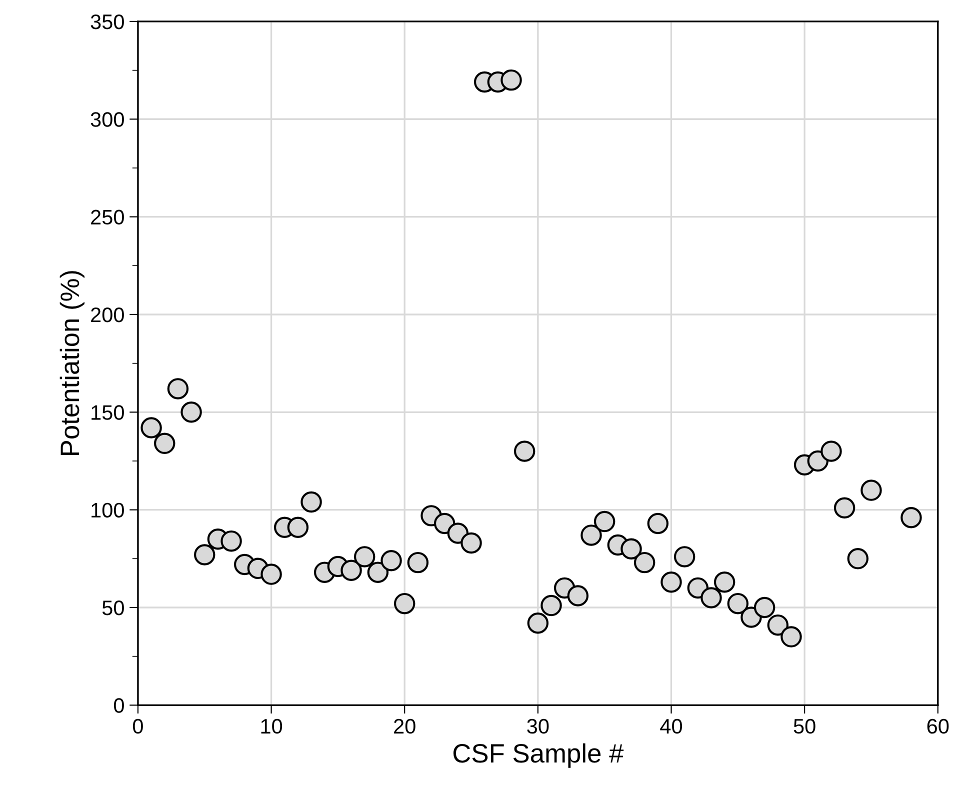  I want to click on y-tick-label: 300, so click(107, 119).